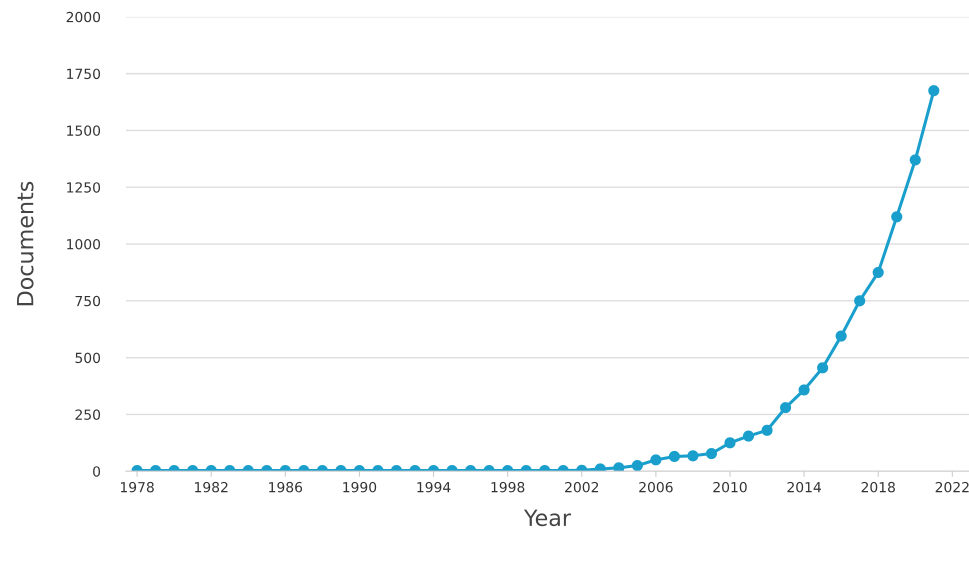  Describe the element at coordinates (137, 487) in the screenshot. I see `x-tick-label: 1978` at that location.